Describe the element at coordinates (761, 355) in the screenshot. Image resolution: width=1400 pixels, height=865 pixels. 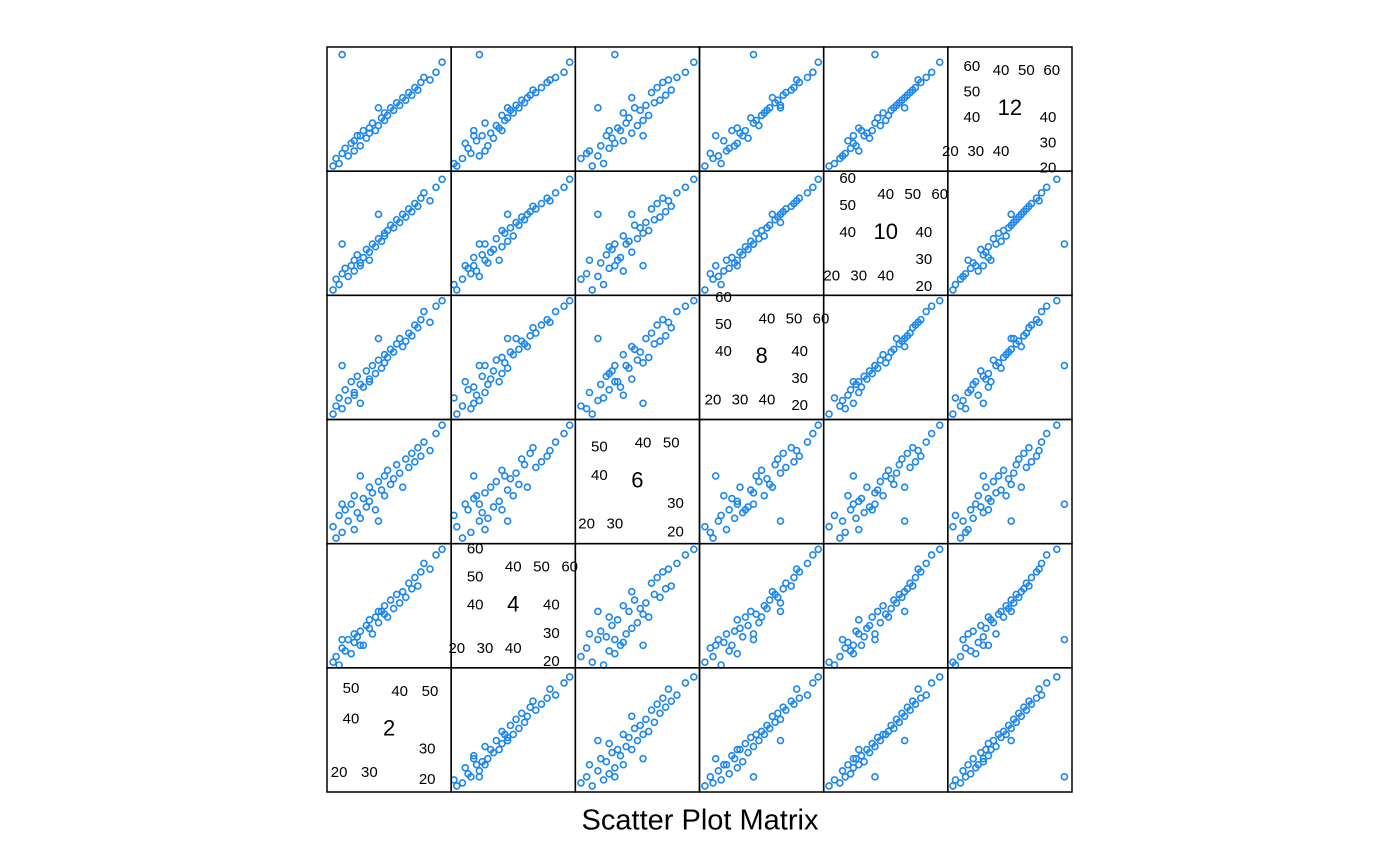
I see `variable-name: 8` at that location.